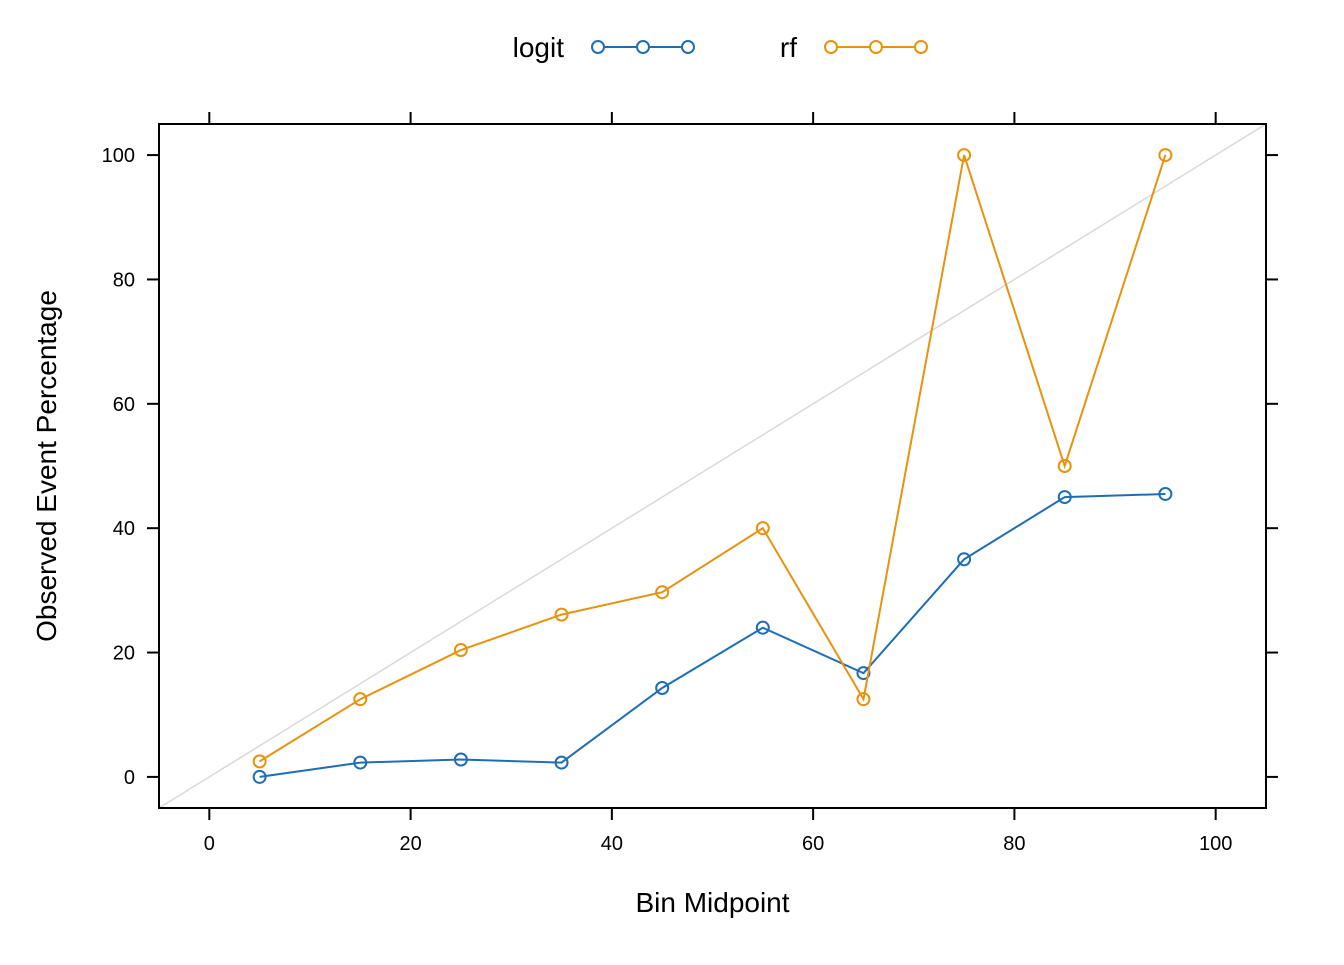  Describe the element at coordinates (129, 778) in the screenshot. I see `y-tick-label: 0` at that location.